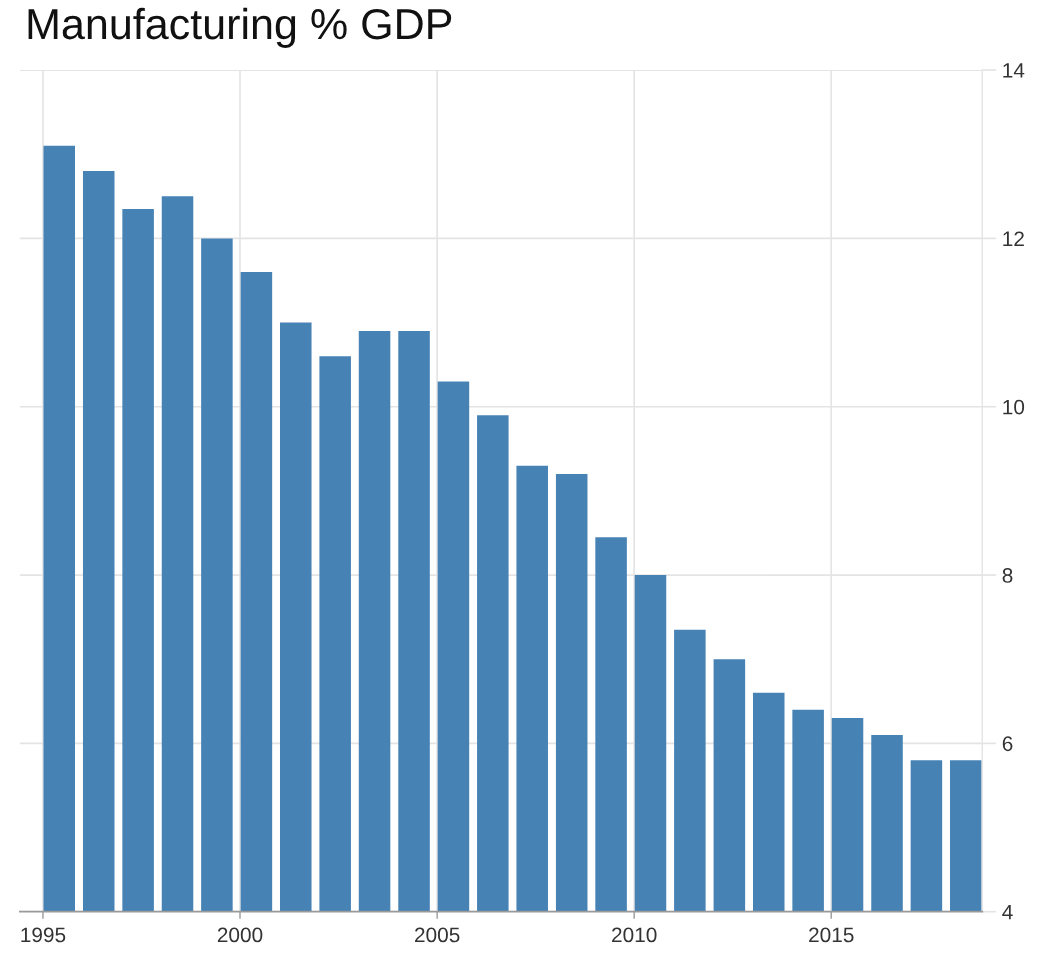 This screenshot has width=1045, height=973. Describe the element at coordinates (831, 935) in the screenshot. I see `x-tick-label: 2015` at that location.